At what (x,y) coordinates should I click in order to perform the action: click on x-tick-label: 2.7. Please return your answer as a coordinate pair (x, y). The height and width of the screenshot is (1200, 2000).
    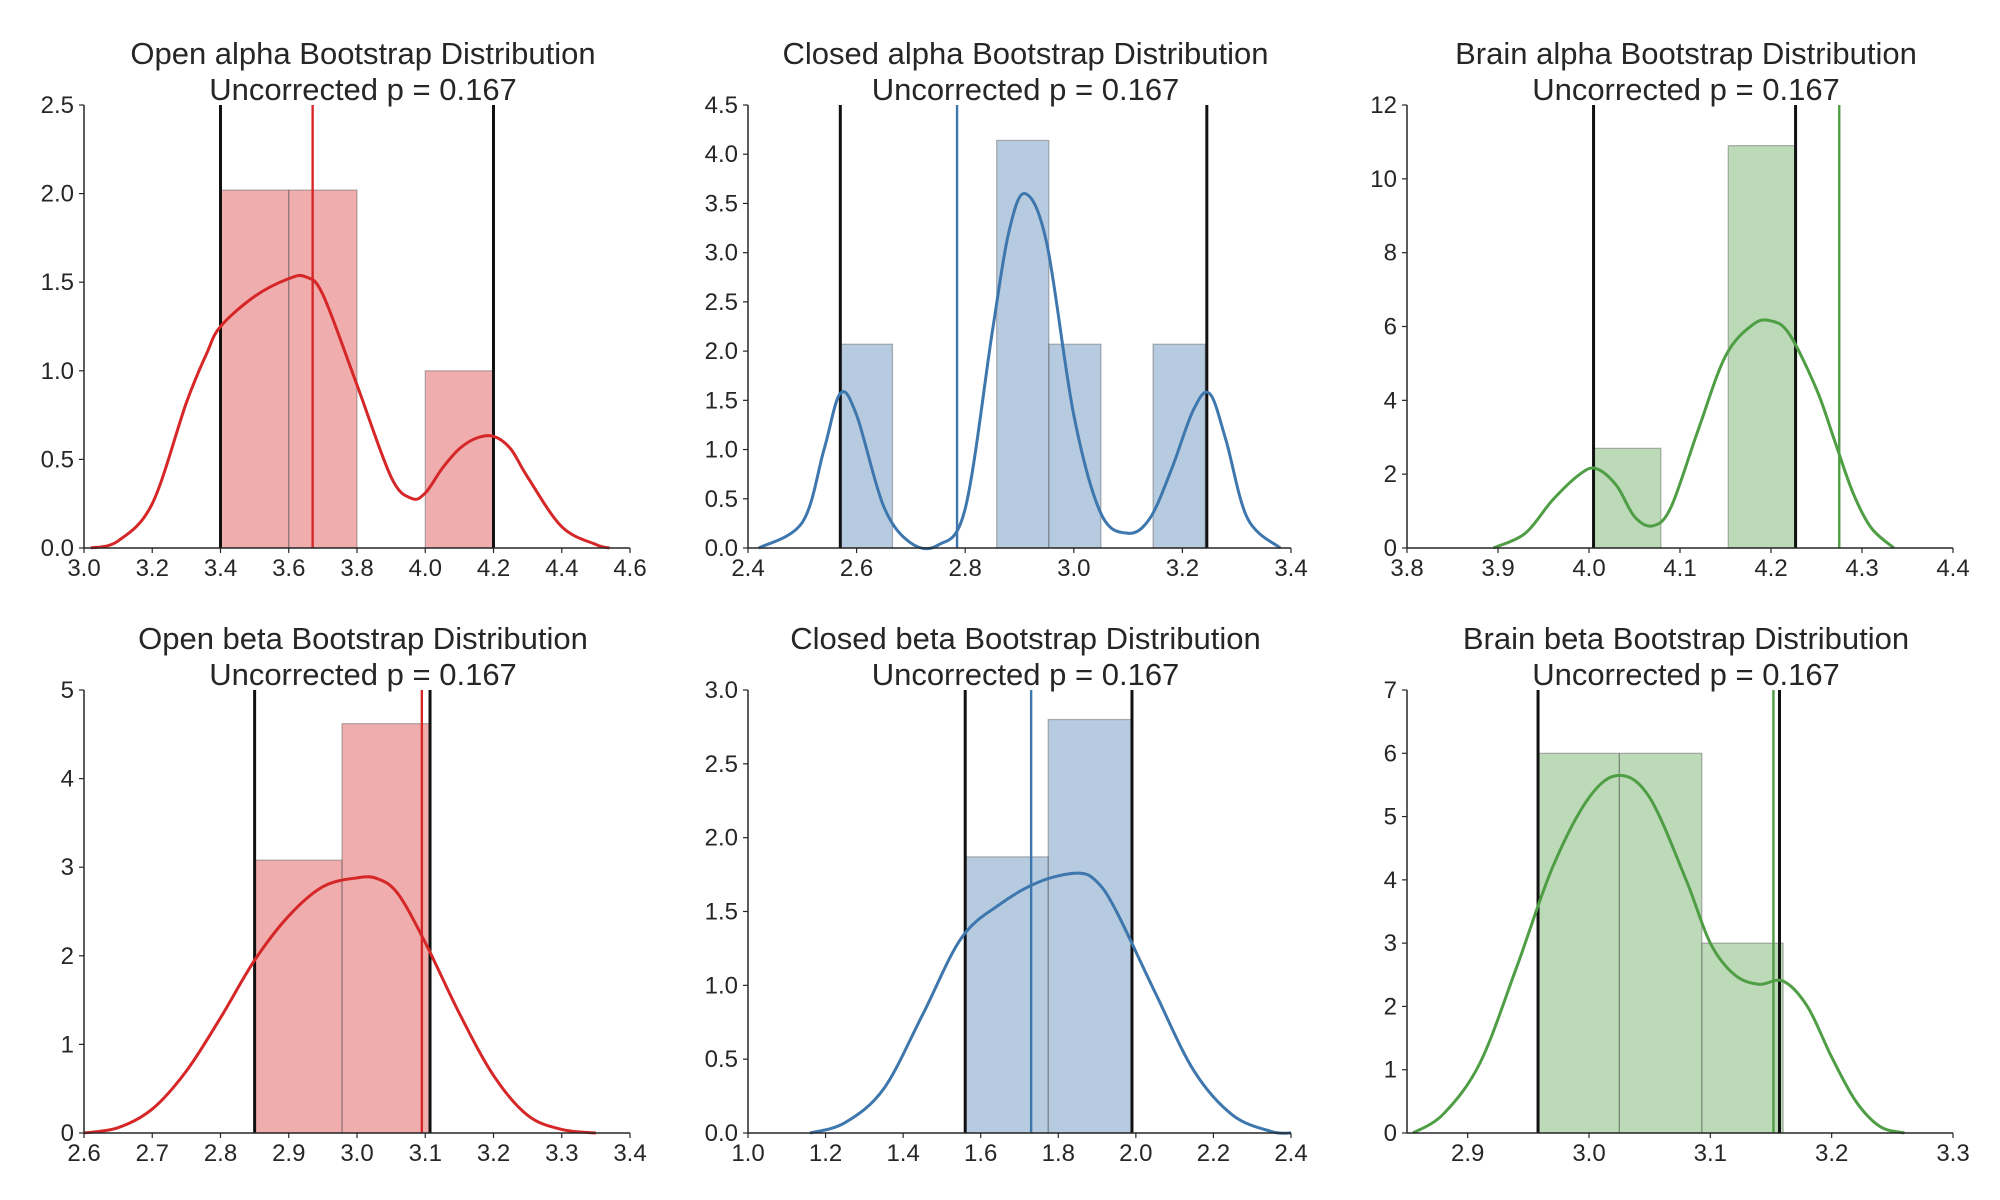
    Looking at the image, I should click on (152, 1153).